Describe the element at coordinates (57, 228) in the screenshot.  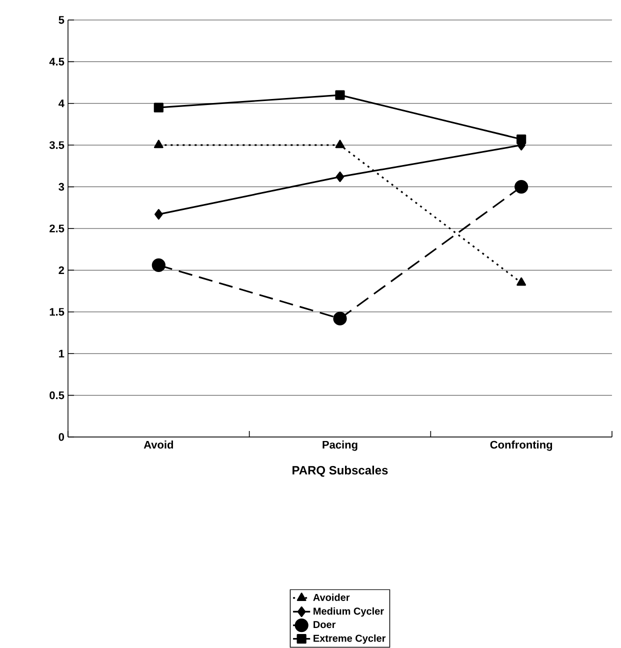
I see `y-tick-label: 2.5` at that location.